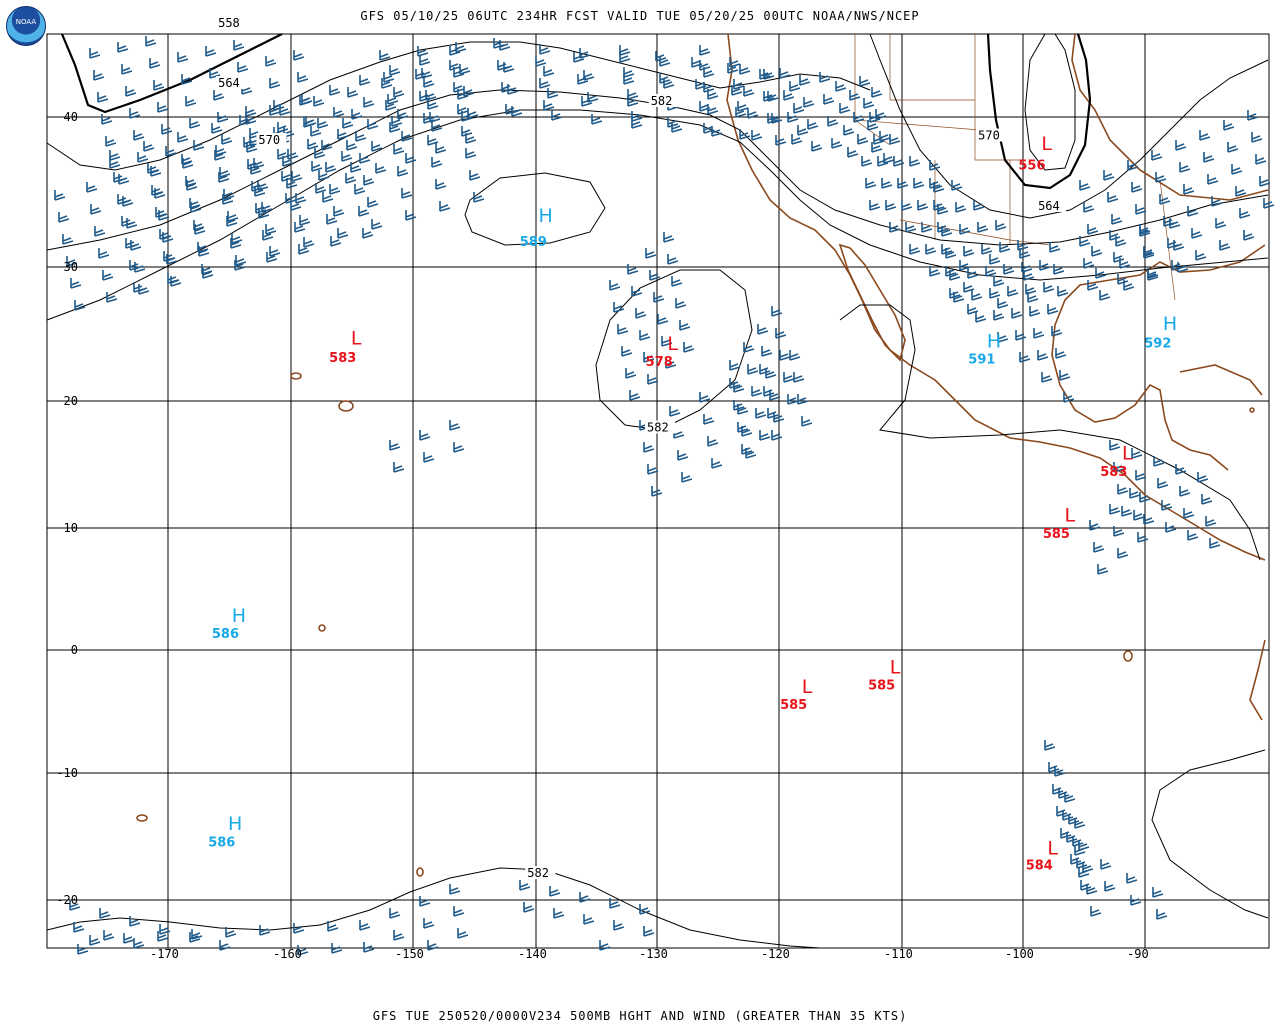 The width and height of the screenshot is (1280, 1024). I want to click on contour-label: 582, so click(538, 873).